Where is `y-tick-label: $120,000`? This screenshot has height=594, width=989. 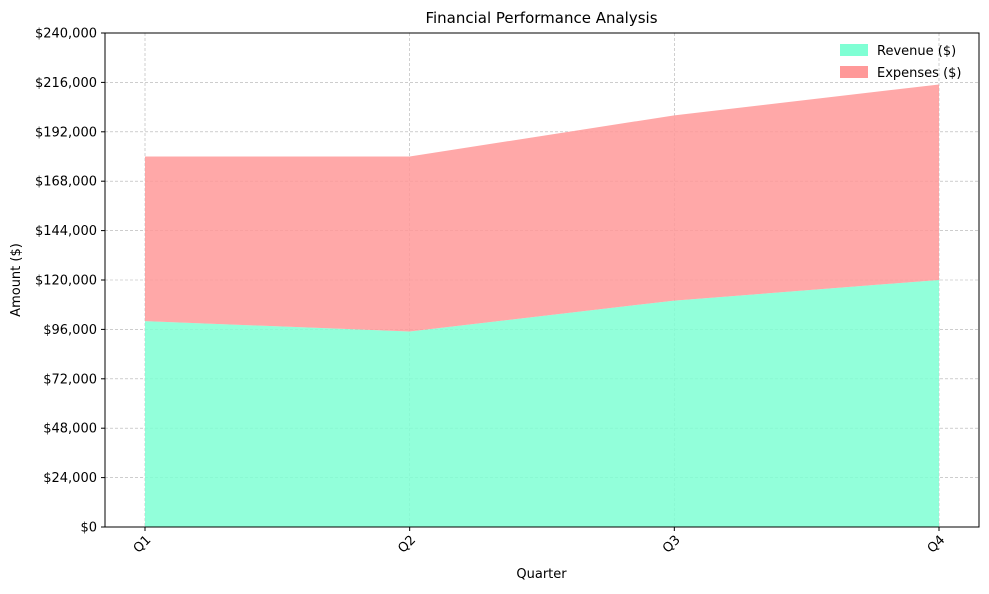 y-tick-label: $120,000 is located at coordinates (66, 281).